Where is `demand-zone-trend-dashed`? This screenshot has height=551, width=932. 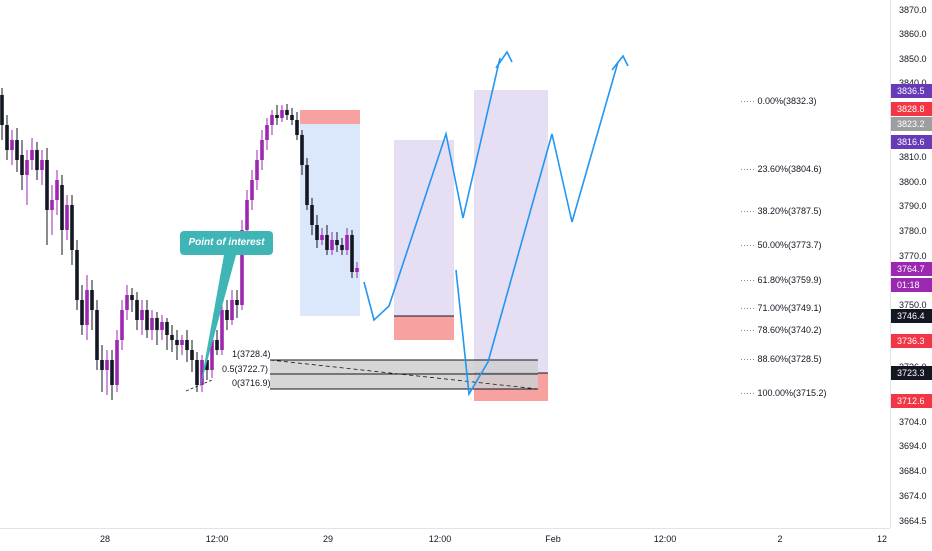 demand-zone-trend-dashed is located at coordinates (404, 374).